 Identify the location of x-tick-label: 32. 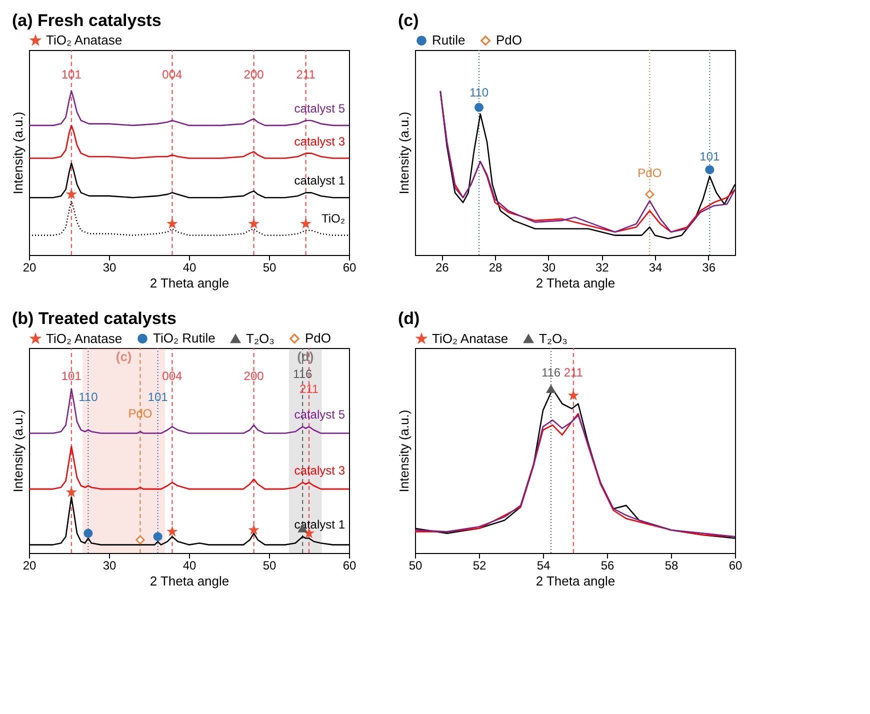
(602, 267).